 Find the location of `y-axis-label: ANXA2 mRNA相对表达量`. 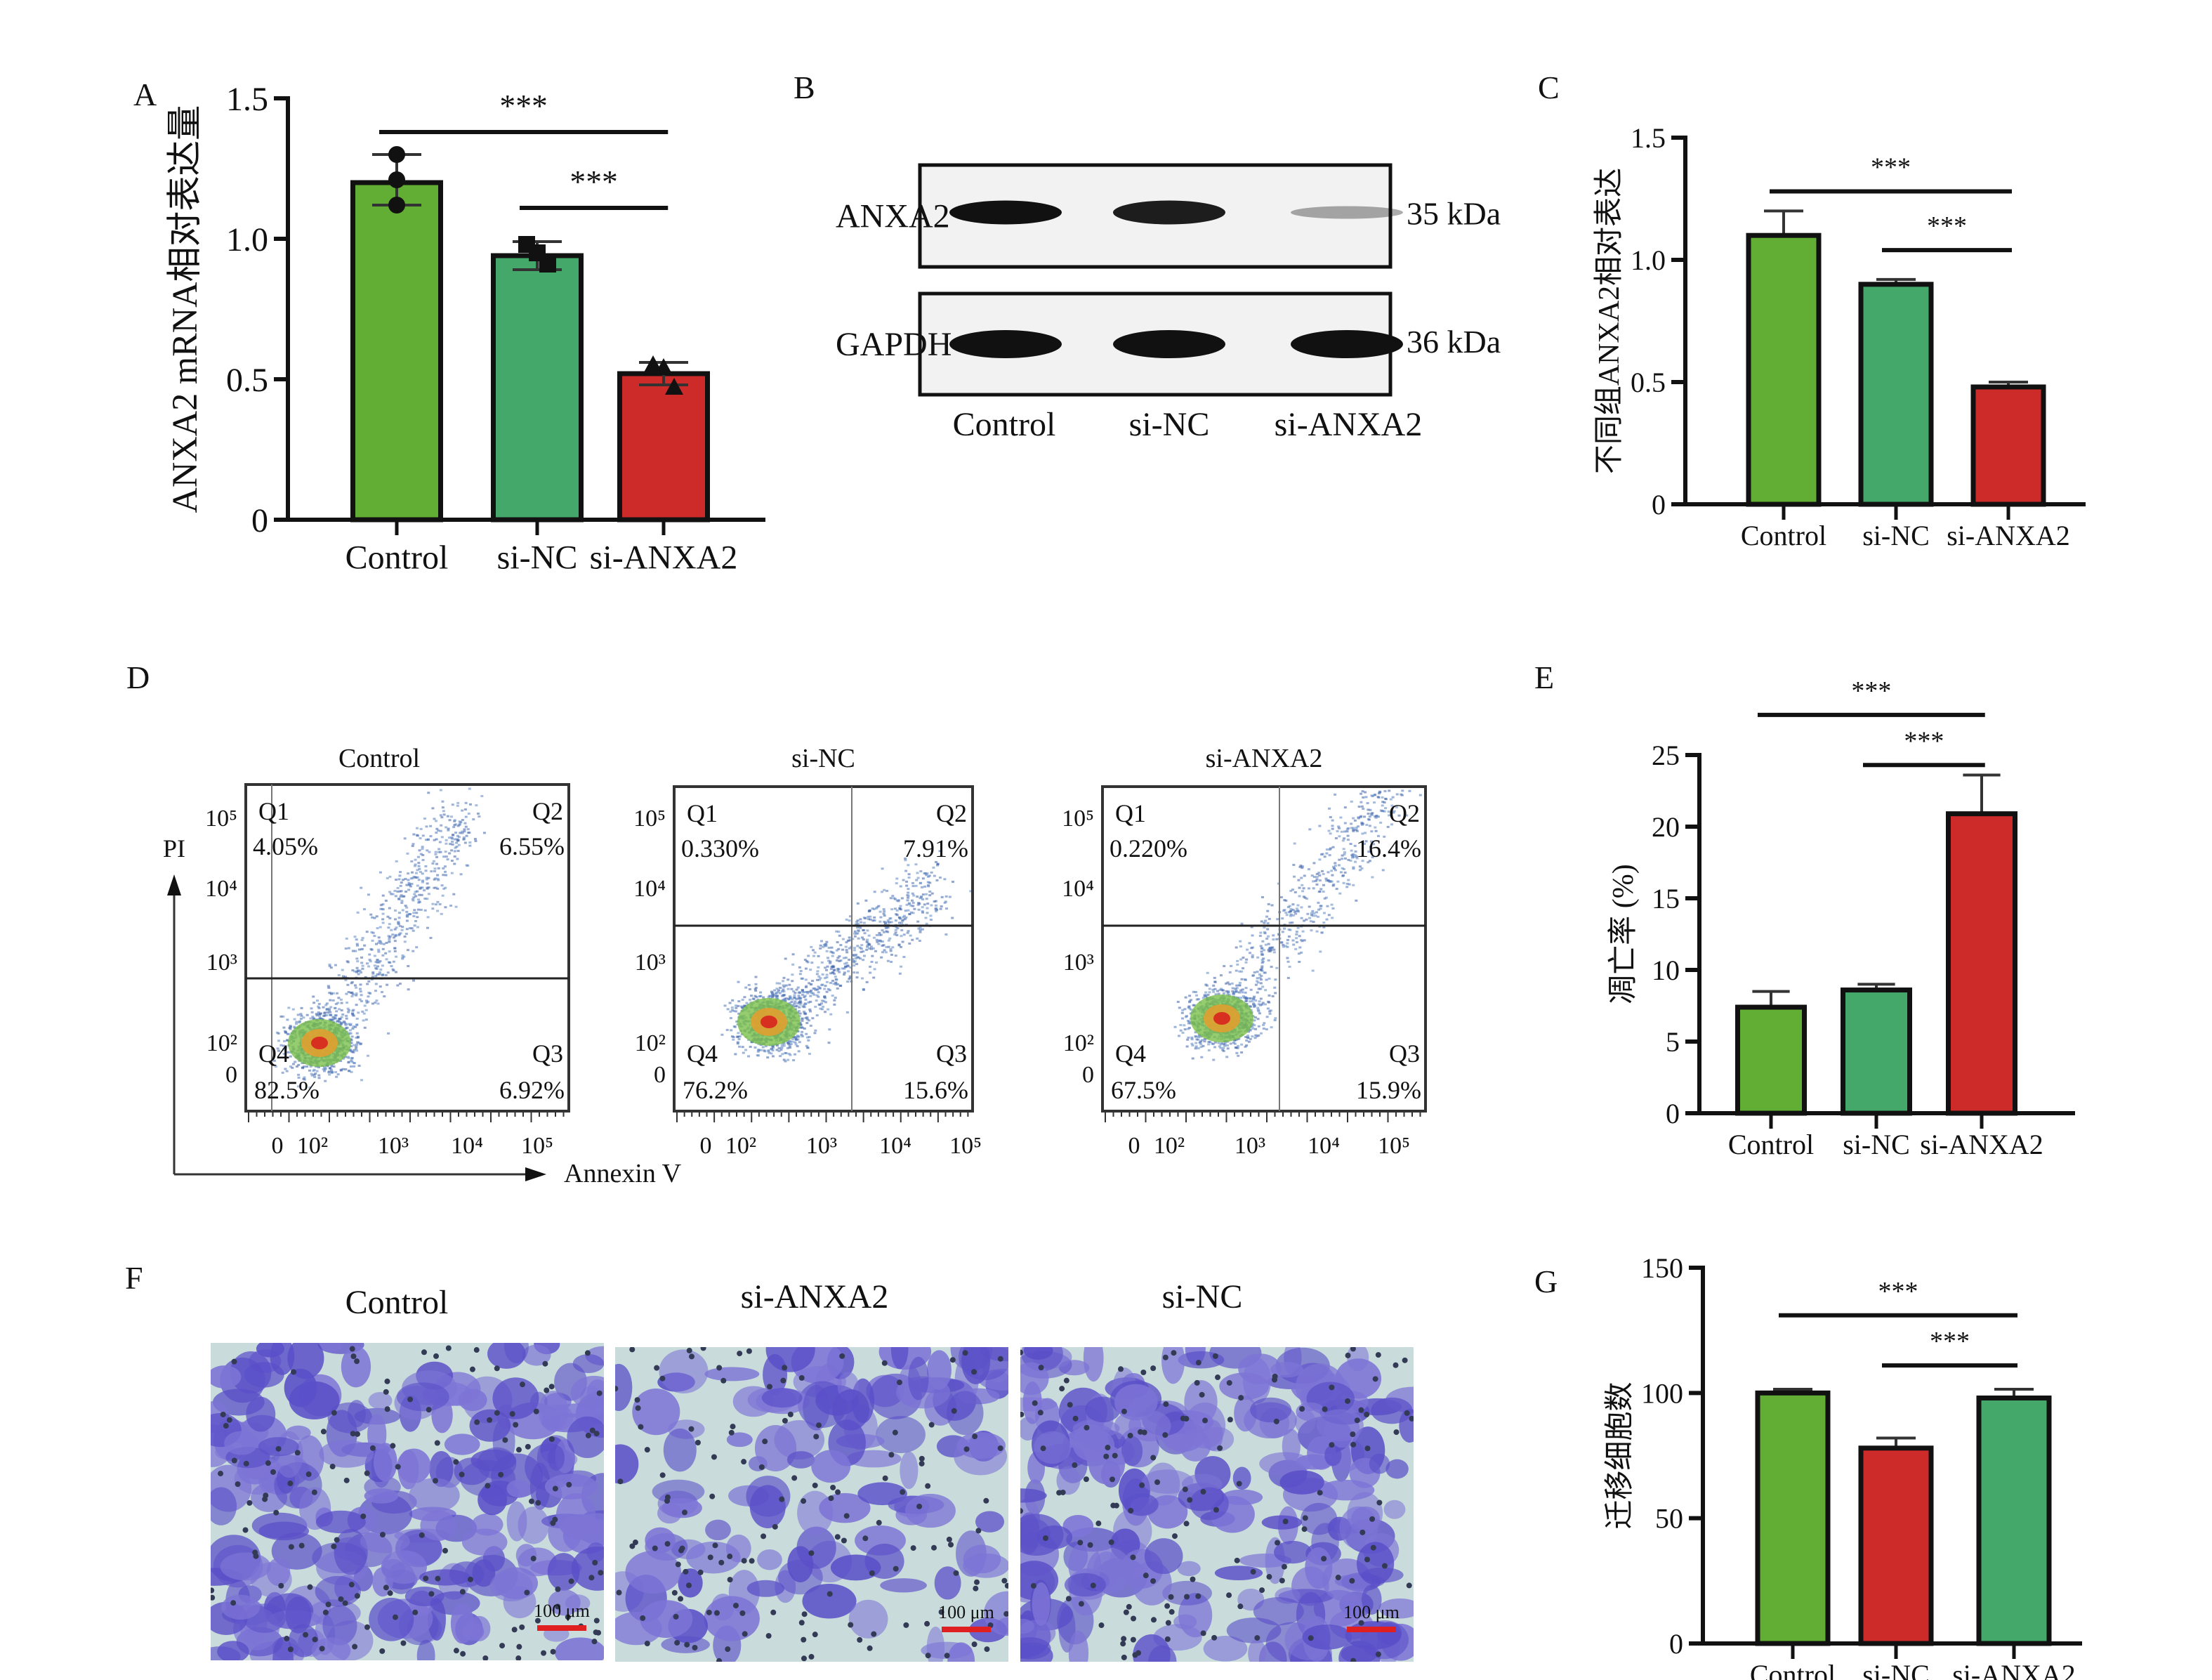

y-axis-label: ANXA2 mRNA相对表达量 is located at coordinates (184, 309).